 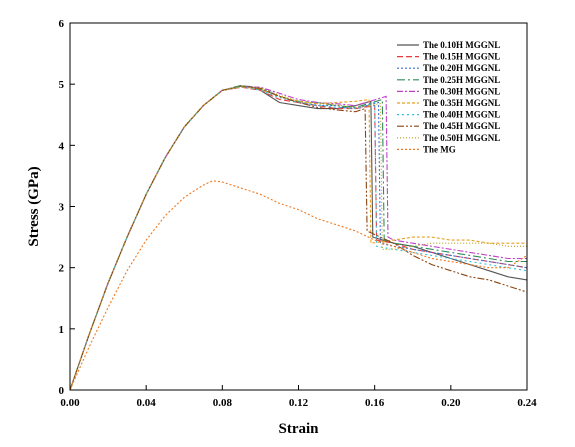 I want to click on x-tick-label: 0.04, so click(x=147, y=403).